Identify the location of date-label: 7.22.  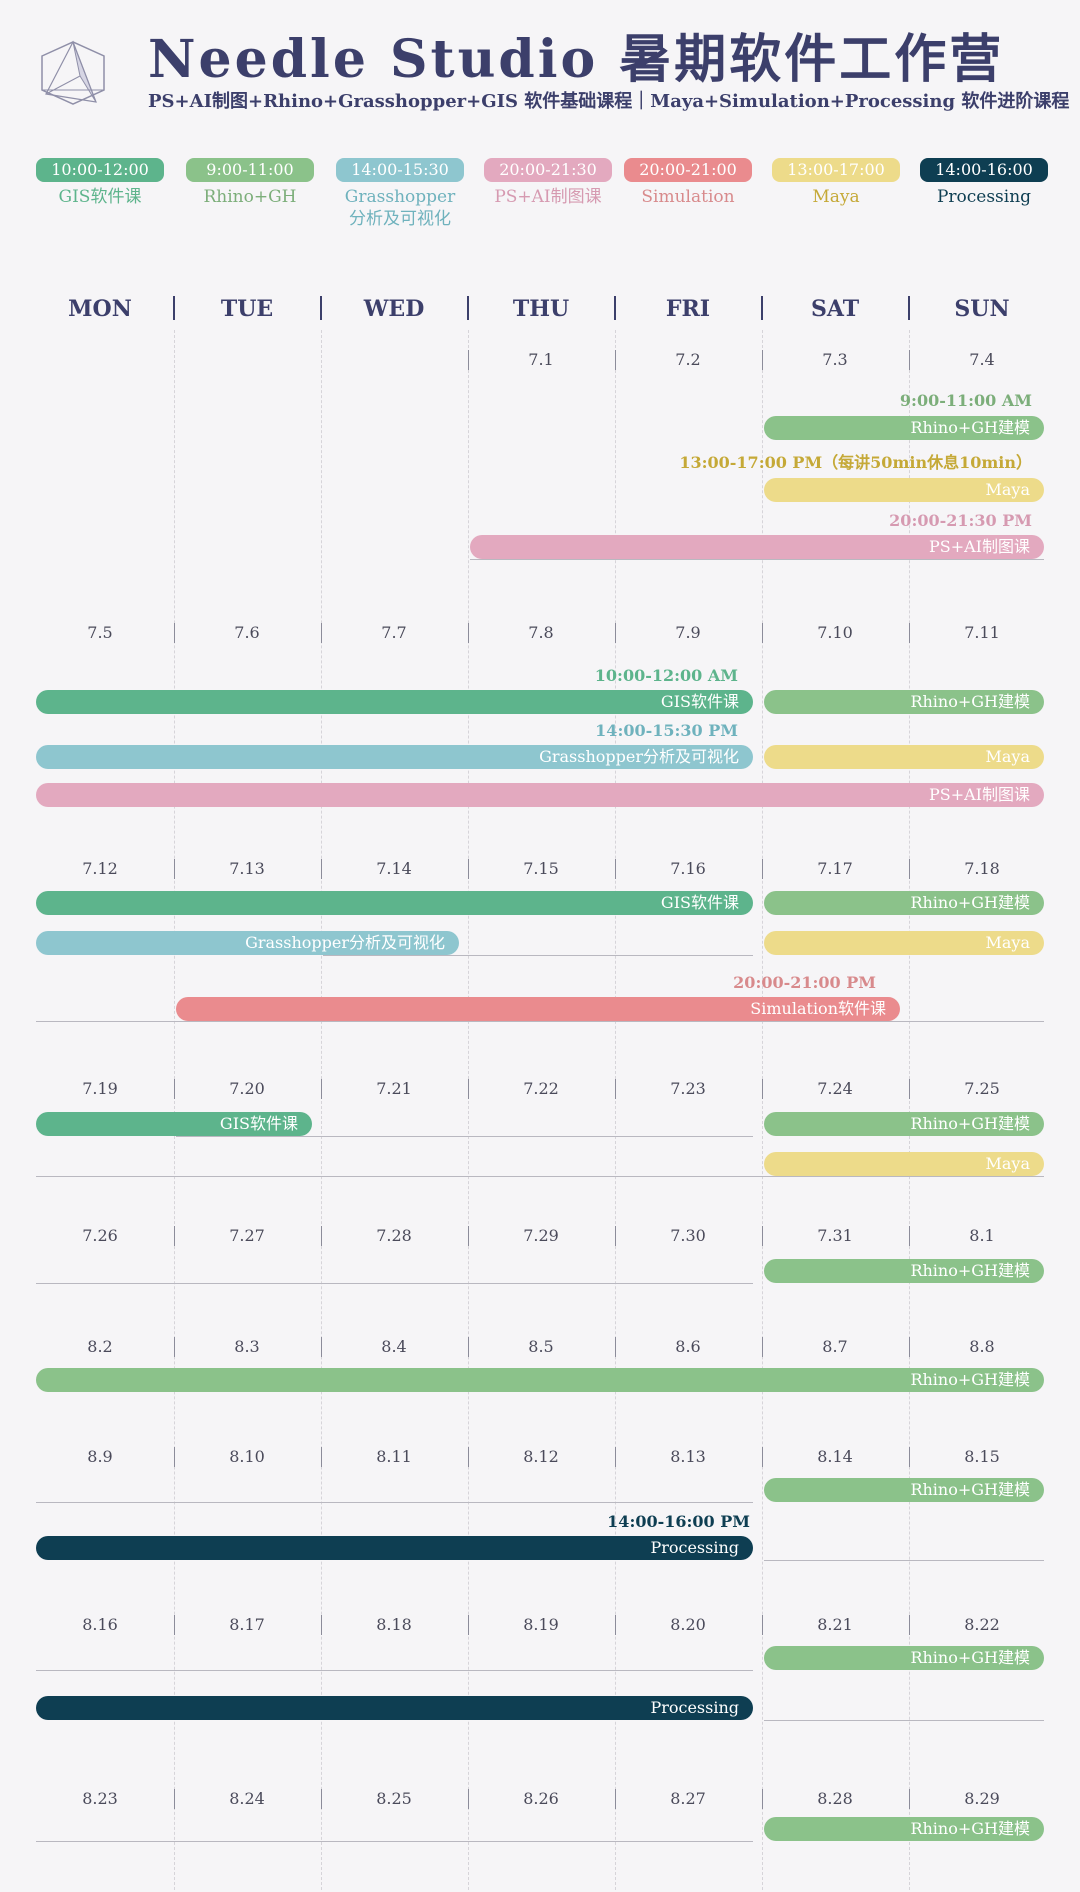
(541, 1088).